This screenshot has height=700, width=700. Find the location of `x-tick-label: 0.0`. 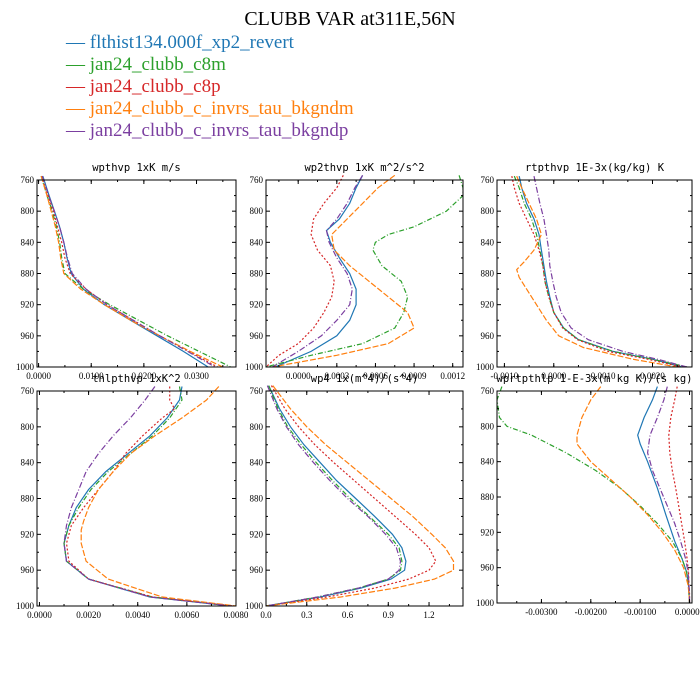

x-tick-label: 0.0 is located at coordinates (266, 615).